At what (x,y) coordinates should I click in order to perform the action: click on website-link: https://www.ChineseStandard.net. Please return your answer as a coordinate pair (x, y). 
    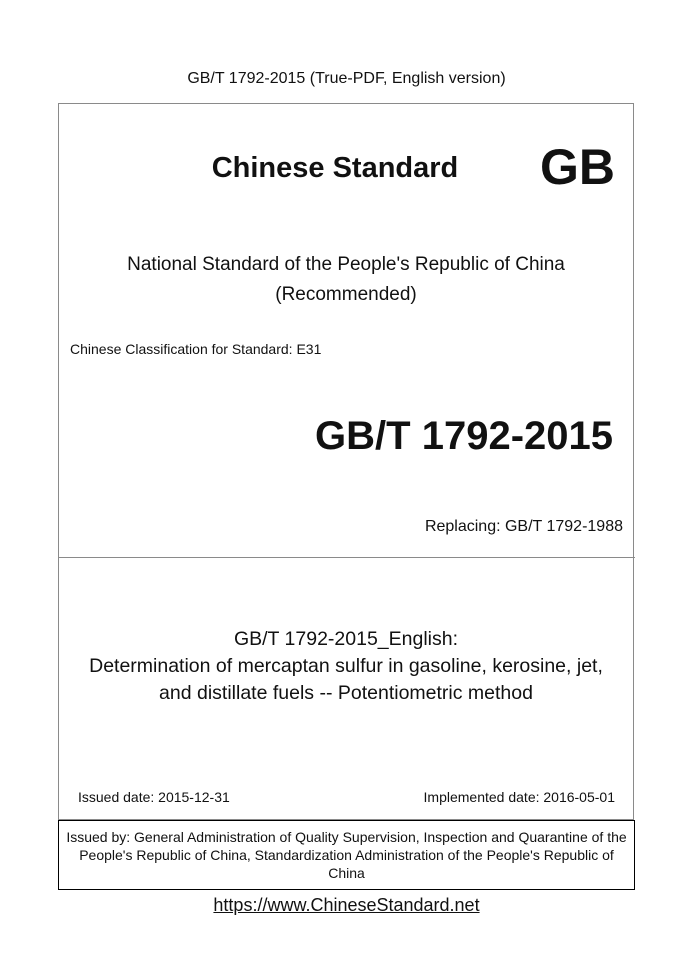
    Looking at the image, I should click on (346, 905).